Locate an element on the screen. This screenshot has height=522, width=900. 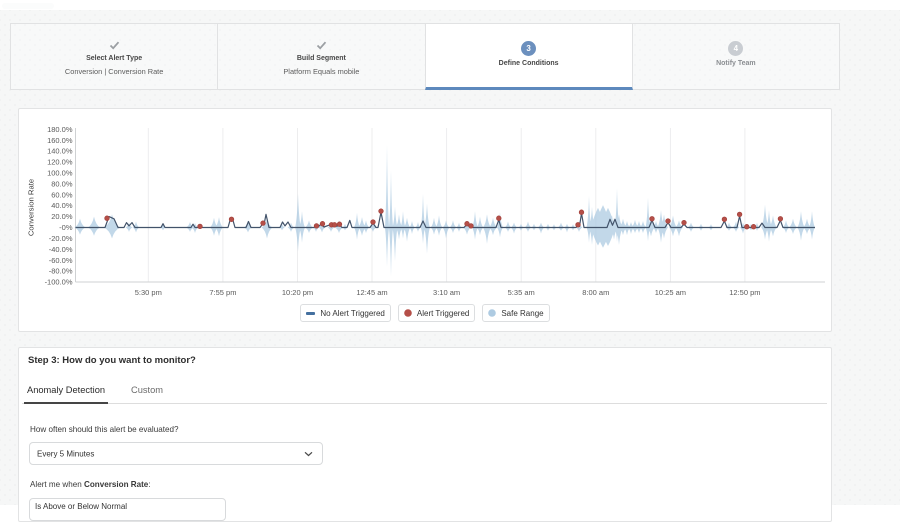
svg-text: 7:55 pm is located at coordinates (222, 292).